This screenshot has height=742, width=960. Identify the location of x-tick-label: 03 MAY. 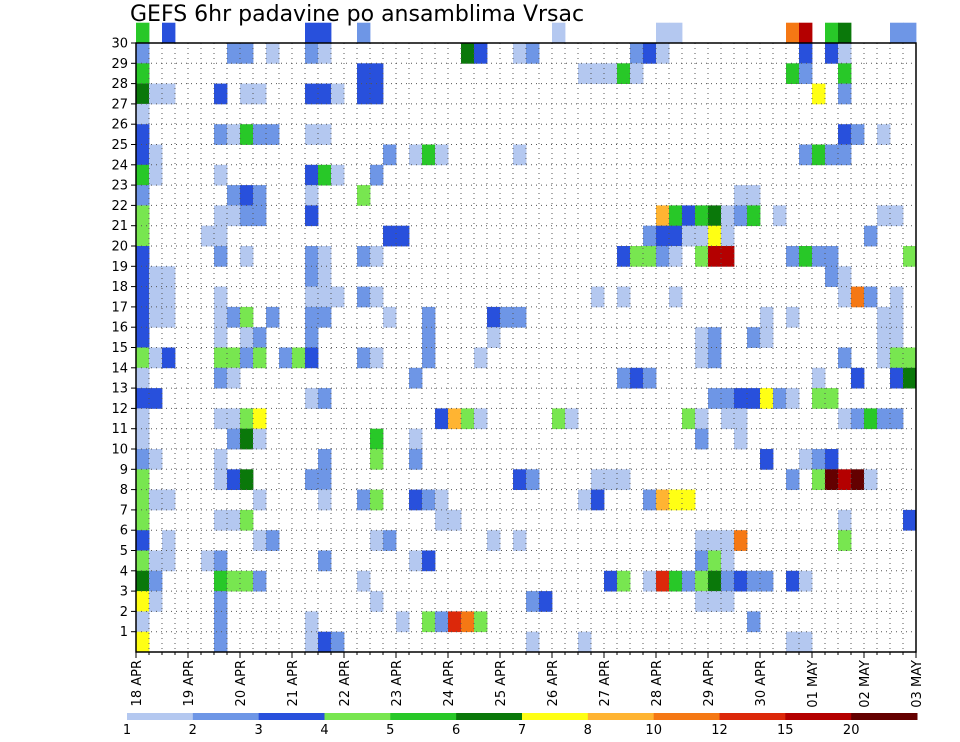
(917, 684).